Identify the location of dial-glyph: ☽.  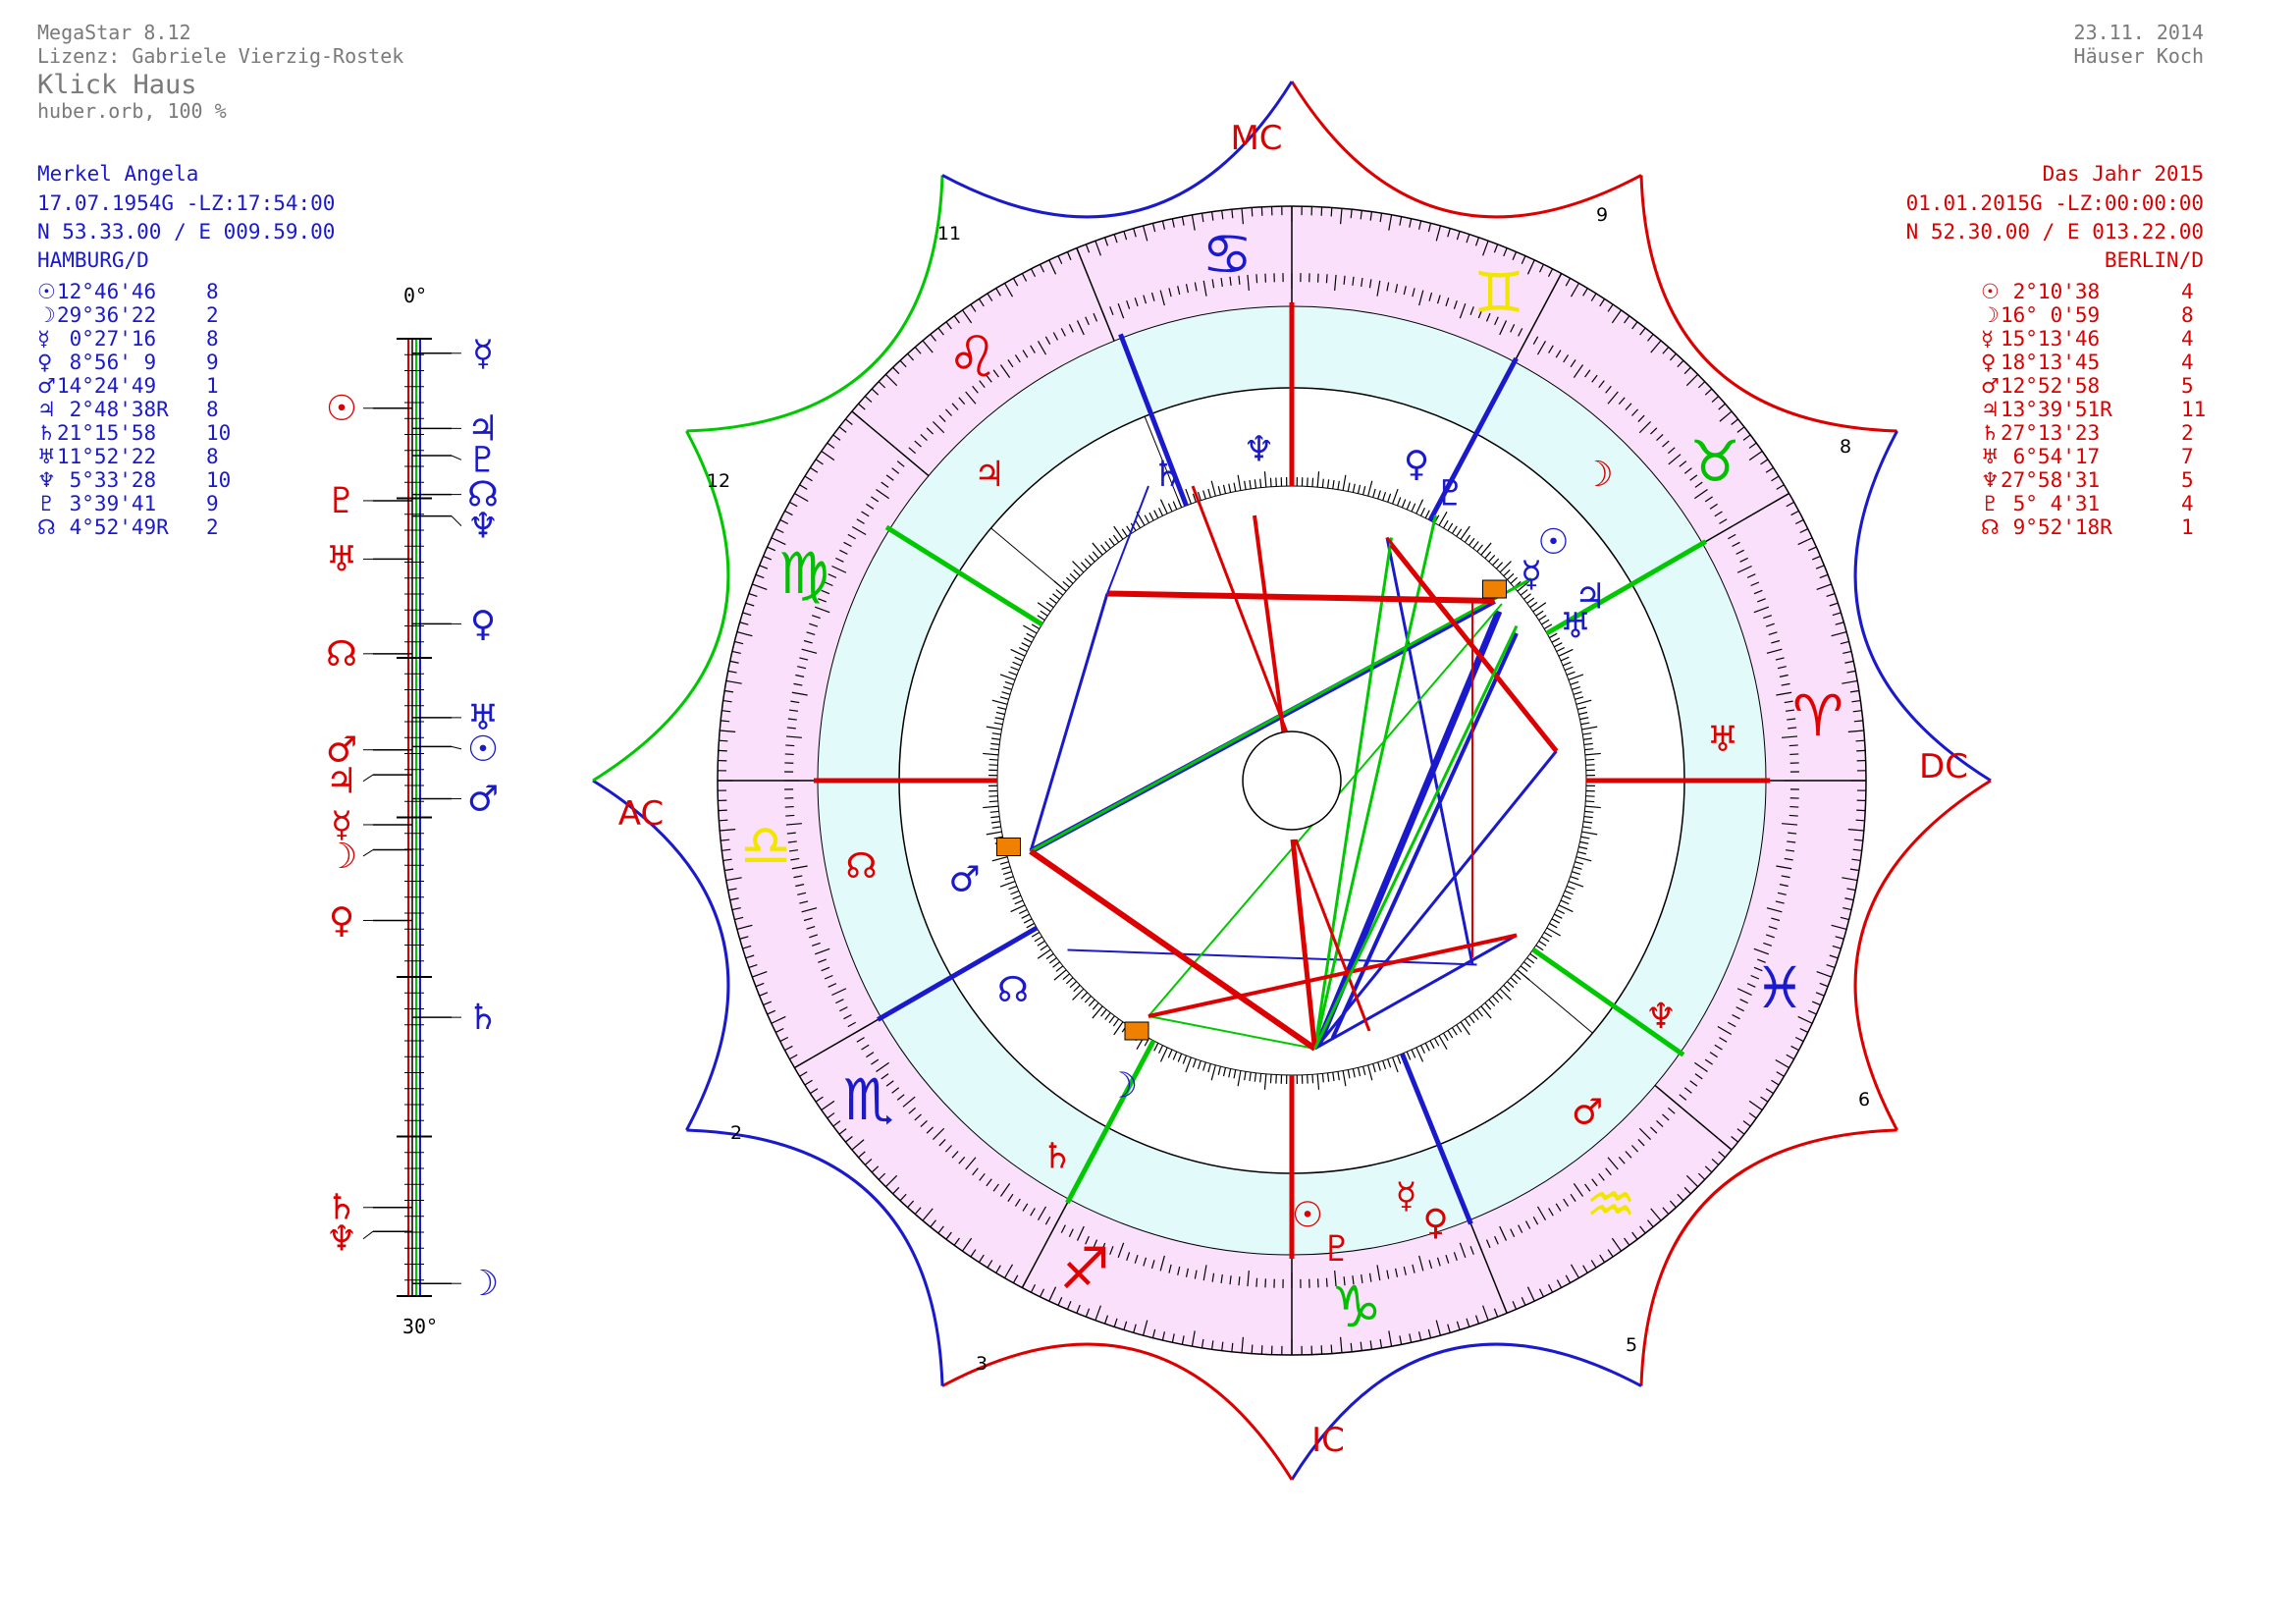
(483, 1284).